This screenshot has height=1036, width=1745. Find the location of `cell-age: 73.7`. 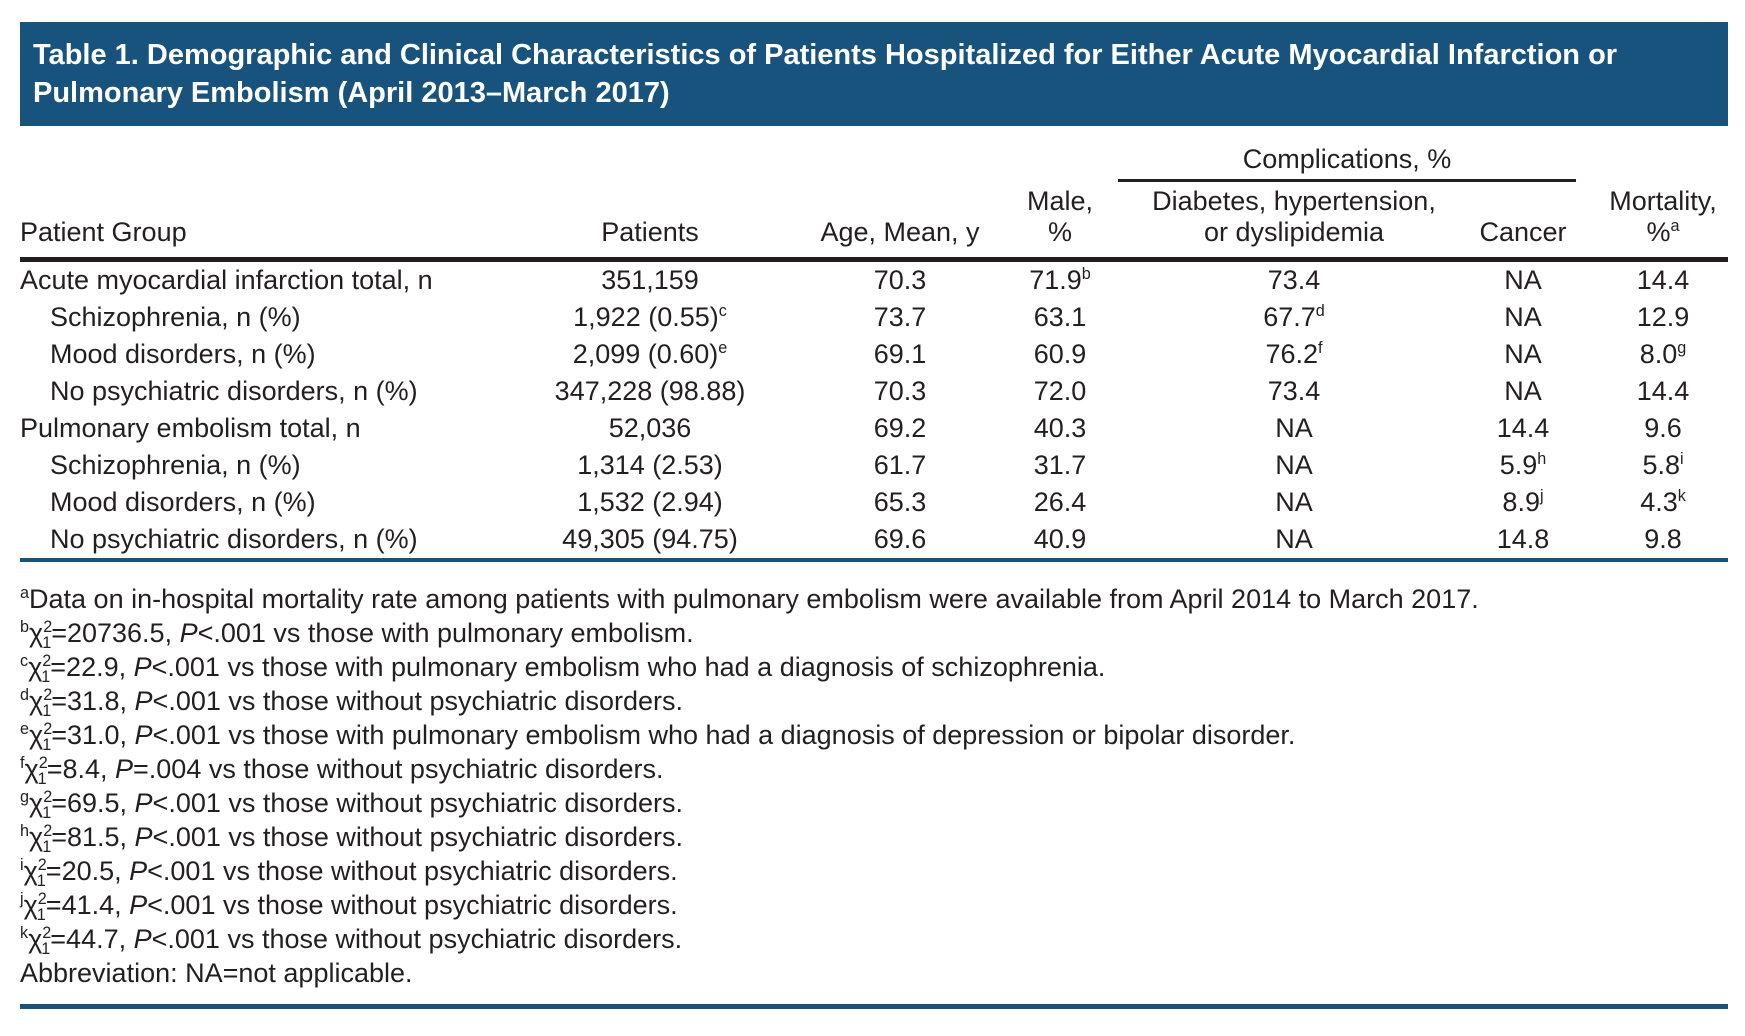

cell-age: 73.7 is located at coordinates (900, 317).